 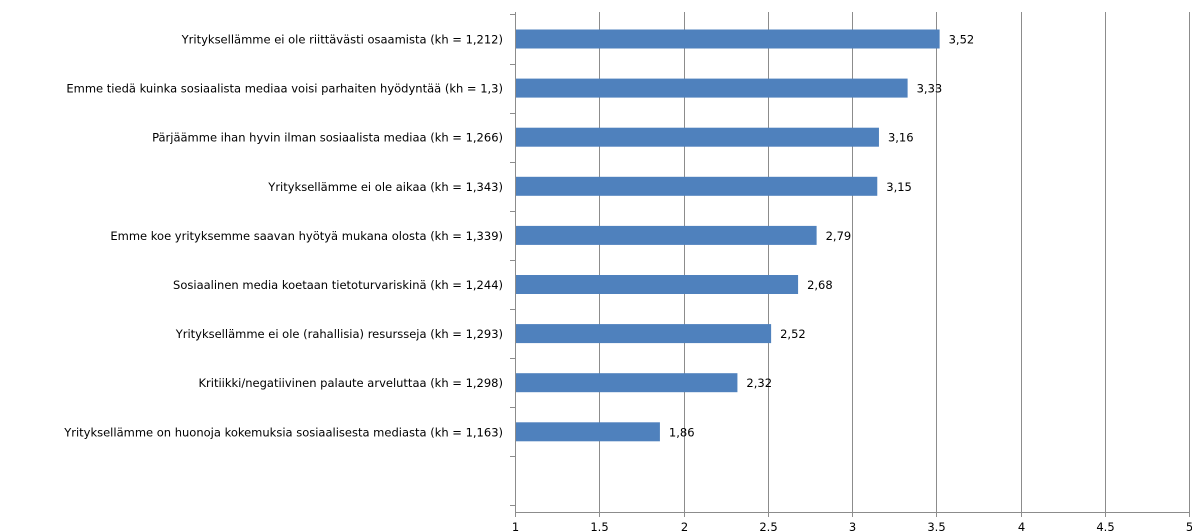 I want to click on data-label: 3,52, so click(x=962, y=40).